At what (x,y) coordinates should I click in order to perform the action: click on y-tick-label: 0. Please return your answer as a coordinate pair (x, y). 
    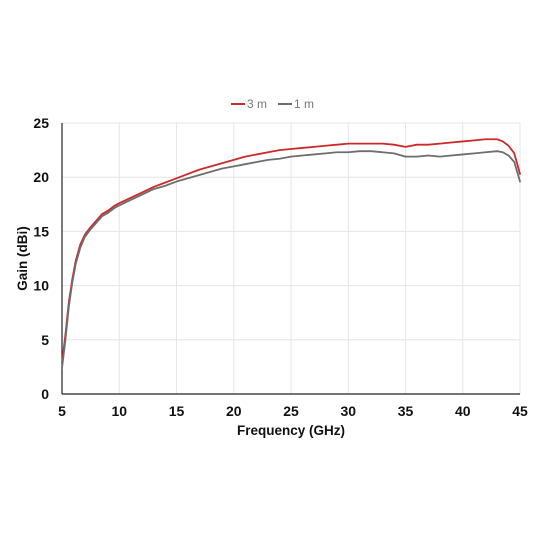
    Looking at the image, I should click on (45, 394).